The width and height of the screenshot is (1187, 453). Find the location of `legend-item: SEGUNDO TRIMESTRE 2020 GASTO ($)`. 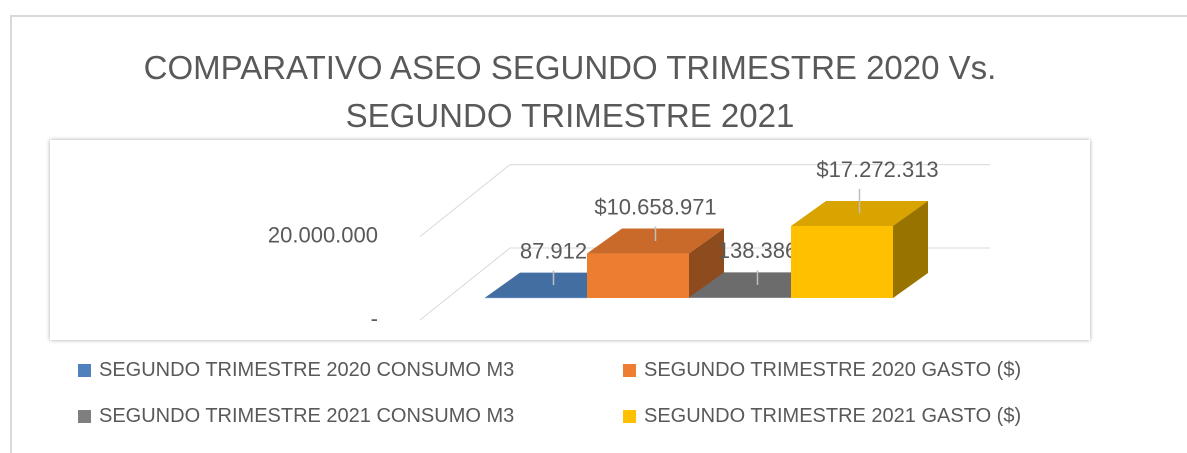

legend-item: SEGUNDO TRIMESTRE 2020 GASTO ($) is located at coordinates (873, 370).